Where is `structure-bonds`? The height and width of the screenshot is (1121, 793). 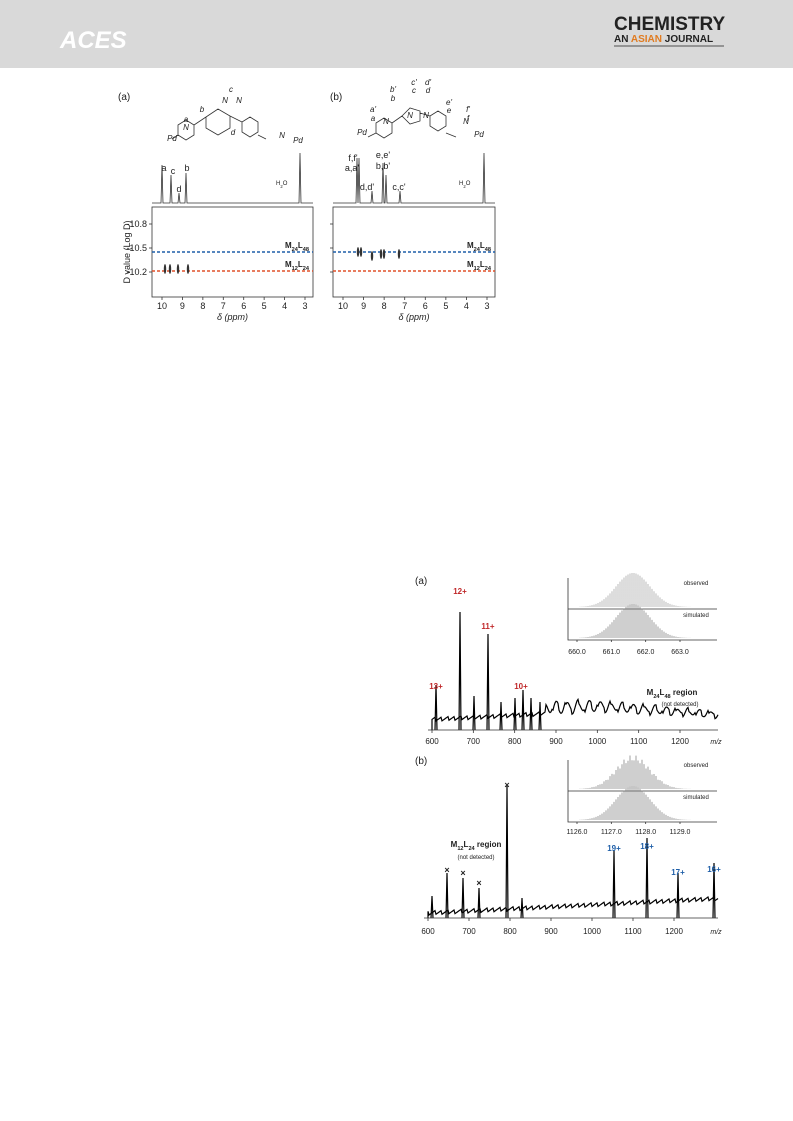
structure-bonds is located at coordinates (219, 124).